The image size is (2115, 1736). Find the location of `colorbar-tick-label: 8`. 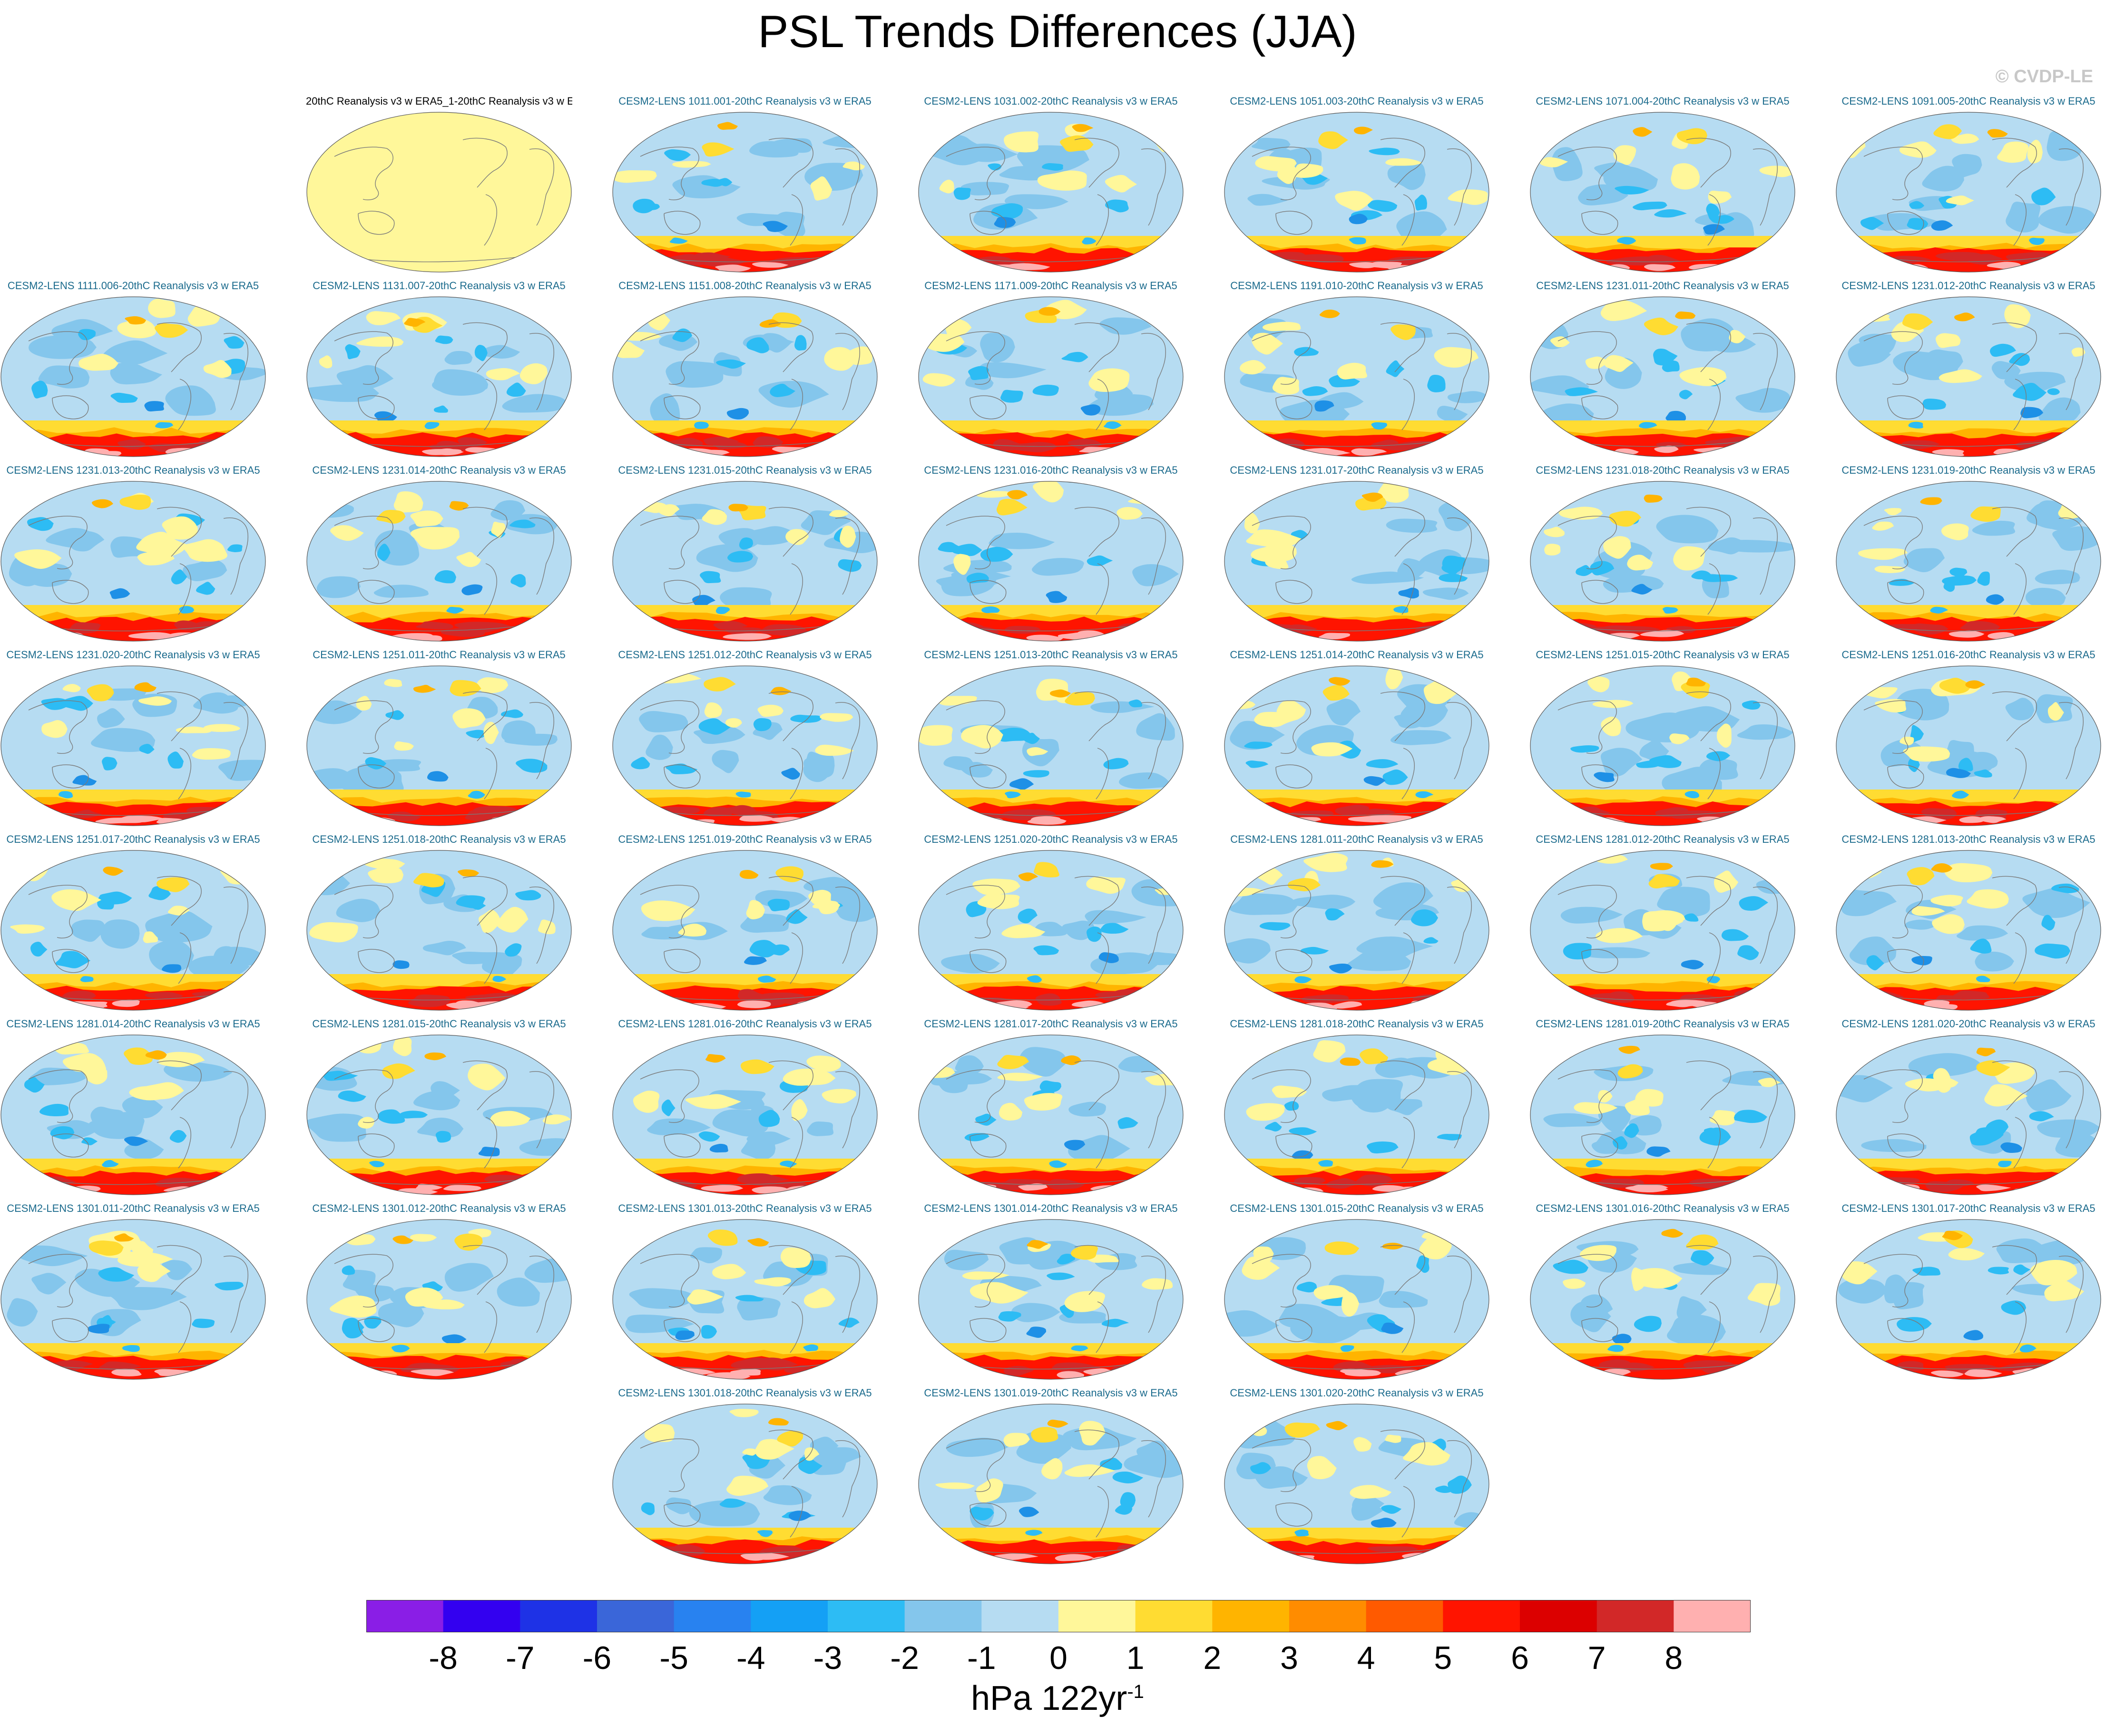

colorbar-tick-label: 8 is located at coordinates (1674, 1658).